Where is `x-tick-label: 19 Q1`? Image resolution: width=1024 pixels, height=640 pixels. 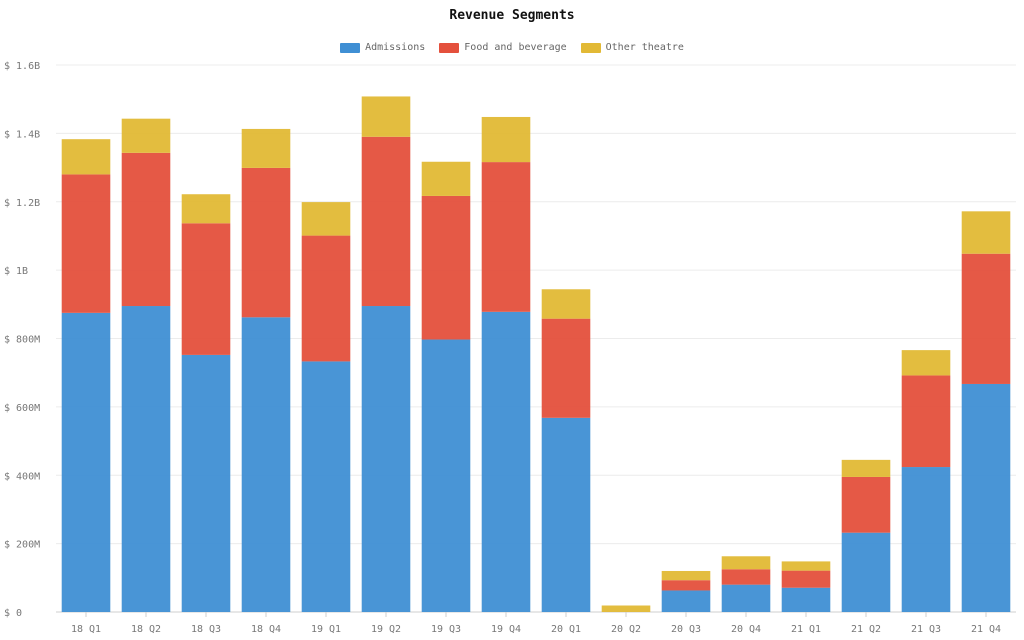 x-tick-label: 19 Q1 is located at coordinates (326, 629).